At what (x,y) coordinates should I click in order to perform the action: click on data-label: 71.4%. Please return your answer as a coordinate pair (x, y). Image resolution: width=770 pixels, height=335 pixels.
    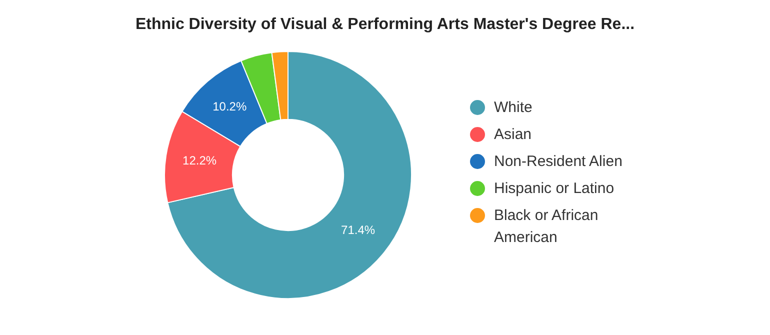
    Looking at the image, I should click on (358, 230).